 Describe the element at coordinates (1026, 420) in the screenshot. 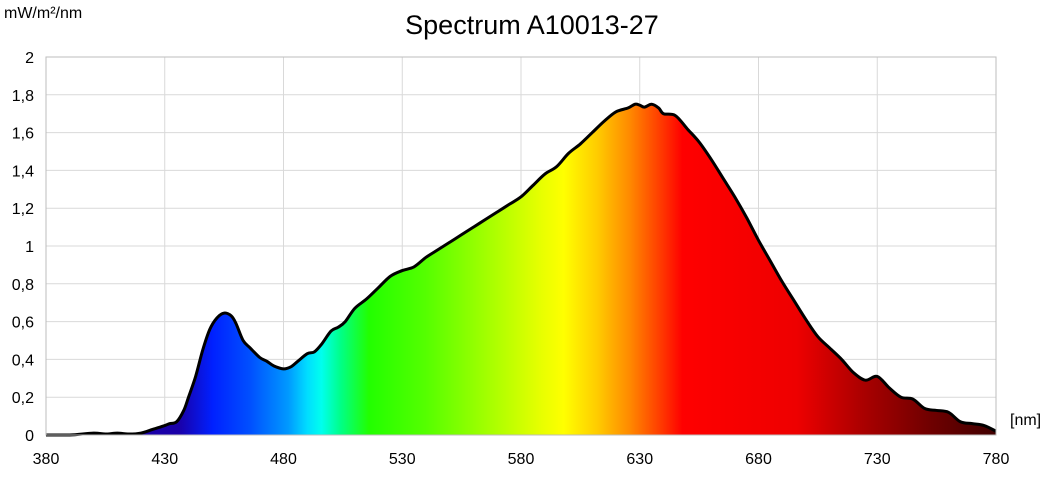

I see `x-axis-label: [nm]` at that location.